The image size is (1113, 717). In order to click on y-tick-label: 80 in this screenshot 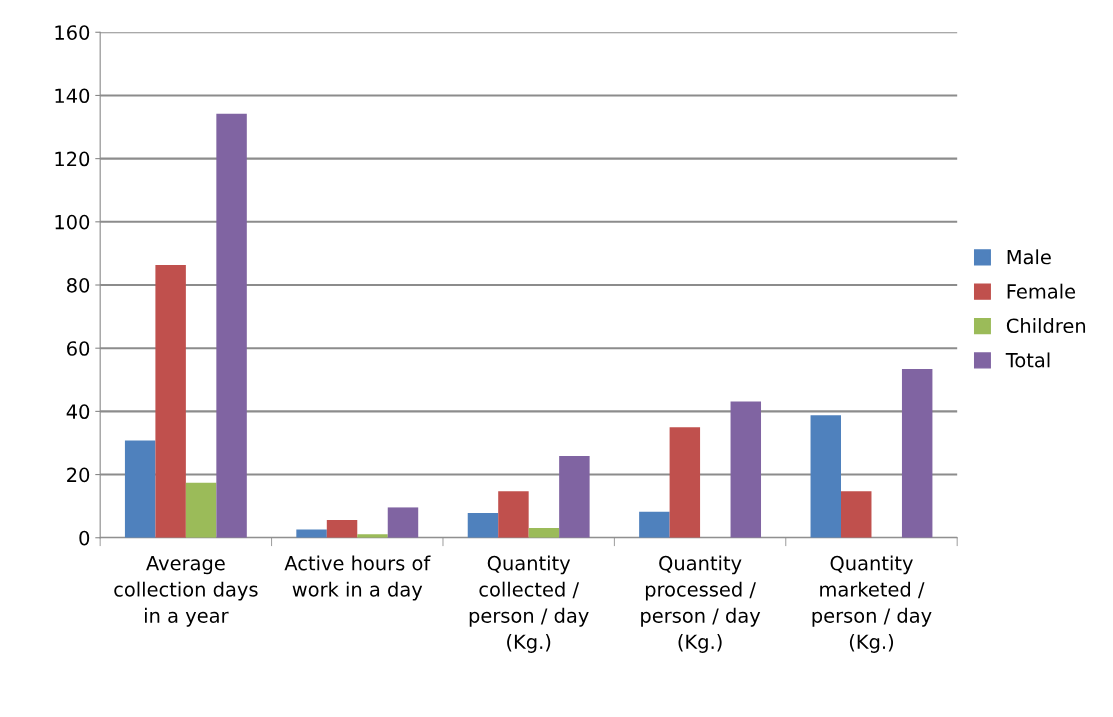, I will do `click(78, 285)`.